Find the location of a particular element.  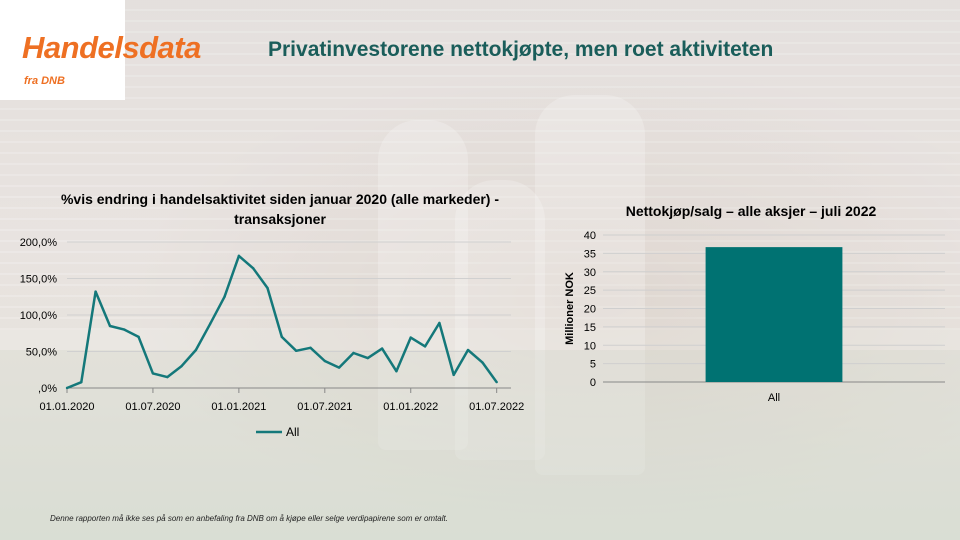

y-tick-label: 35 is located at coordinates (590, 254).